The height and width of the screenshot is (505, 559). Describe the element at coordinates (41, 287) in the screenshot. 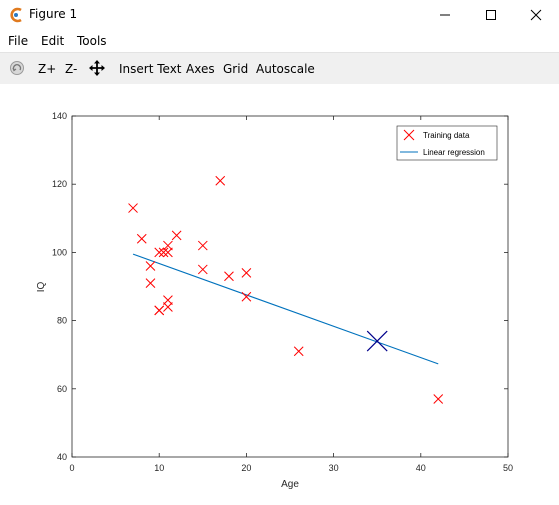

I see `y-axis-label: IQ` at that location.